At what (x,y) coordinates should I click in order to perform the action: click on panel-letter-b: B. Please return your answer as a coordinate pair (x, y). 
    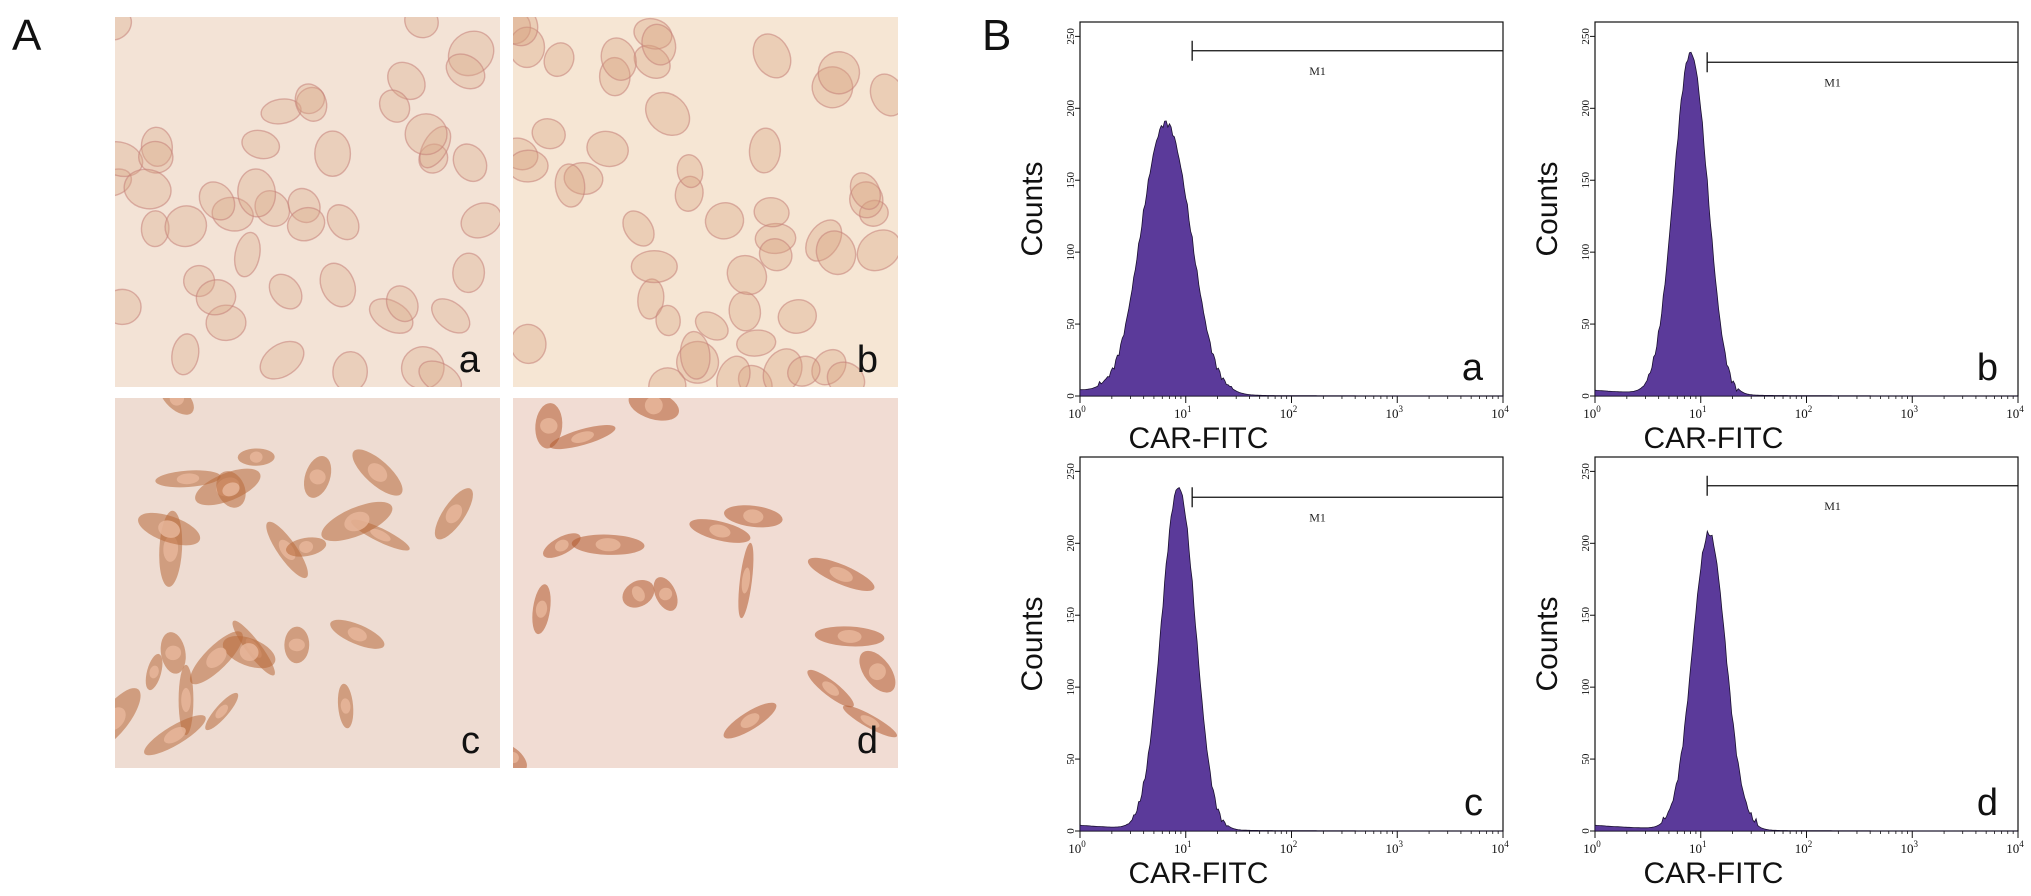
    Looking at the image, I should click on (997, 35).